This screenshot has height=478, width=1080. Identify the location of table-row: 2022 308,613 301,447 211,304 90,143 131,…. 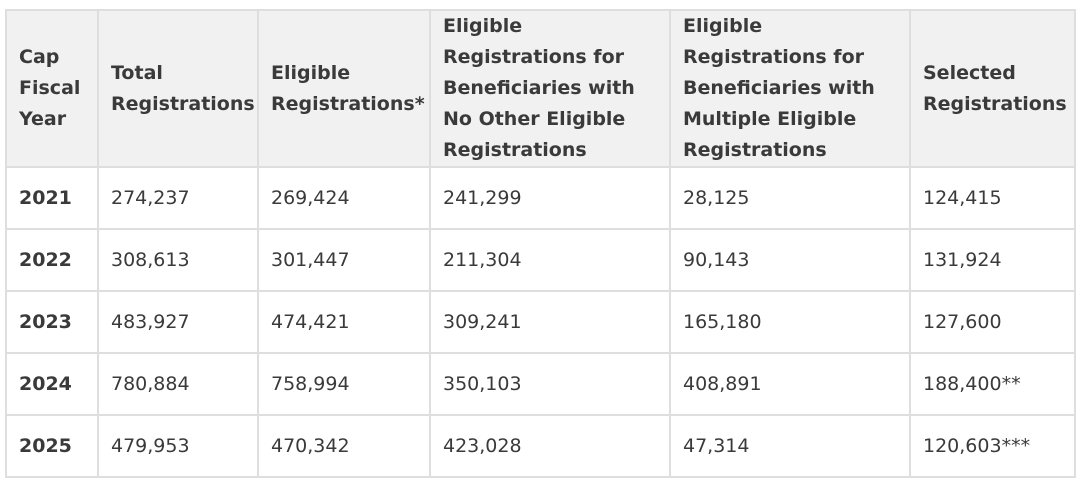
(540, 260).